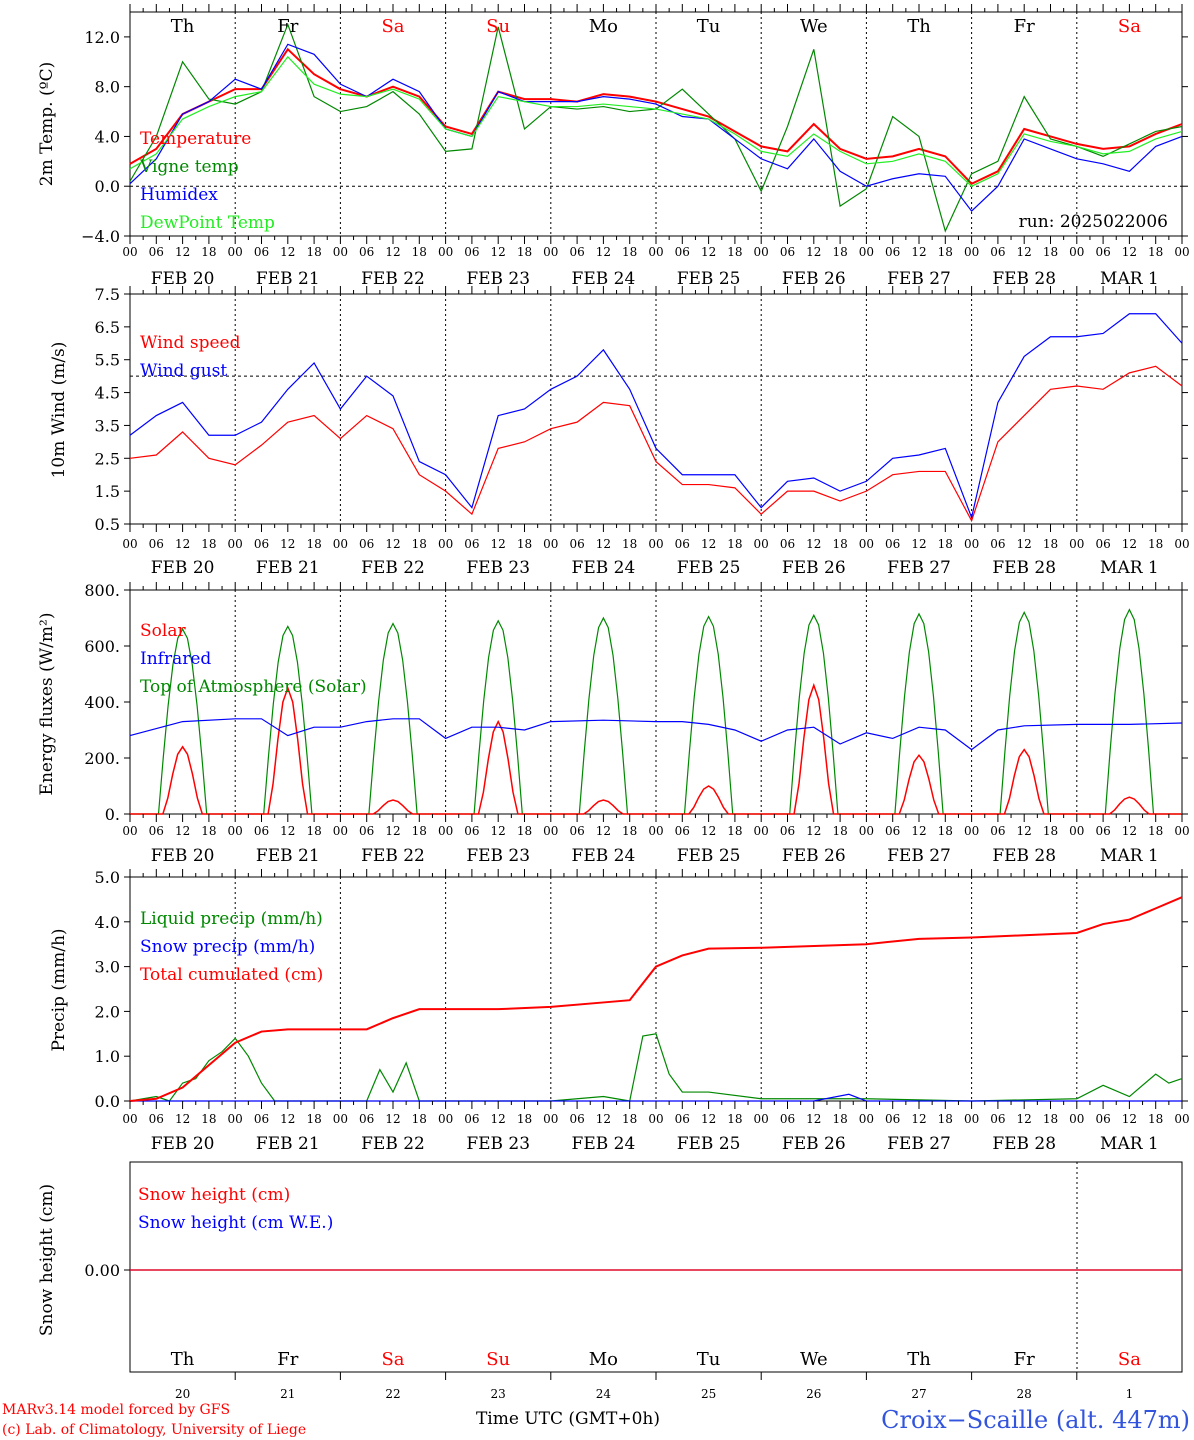 The height and width of the screenshot is (1440, 1194). Describe the element at coordinates (183, 1144) in the screenshot. I see `date-label: FEB 20` at that location.